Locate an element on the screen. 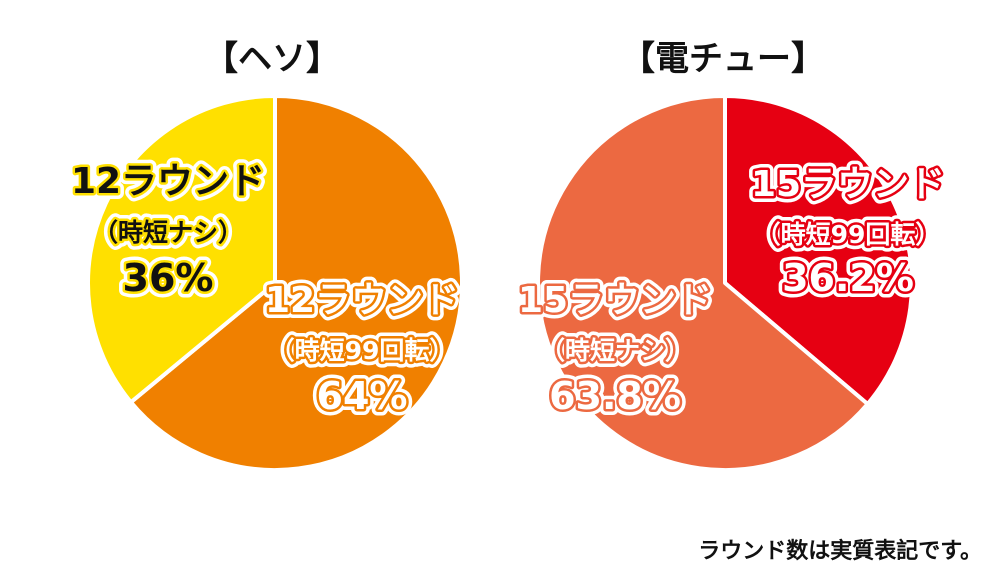 Image resolution: width=1000 pixels, height=577 pixels. slice-label: 36.2% is located at coordinates (848, 278).